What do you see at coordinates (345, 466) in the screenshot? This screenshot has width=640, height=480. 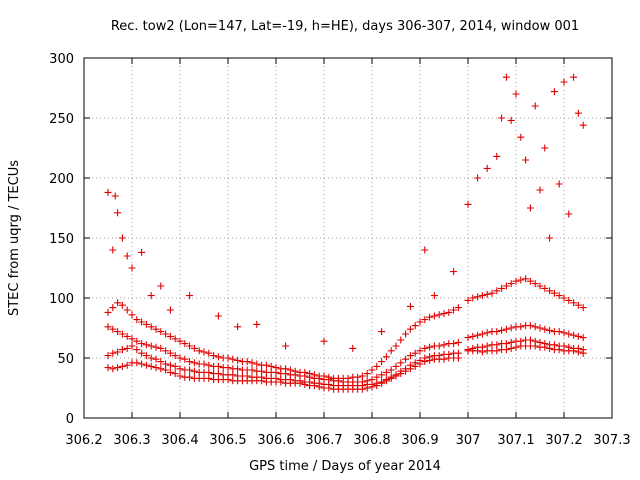 I see `x-axis-label: GPS time / Days of year 2014` at bounding box center [345, 466].